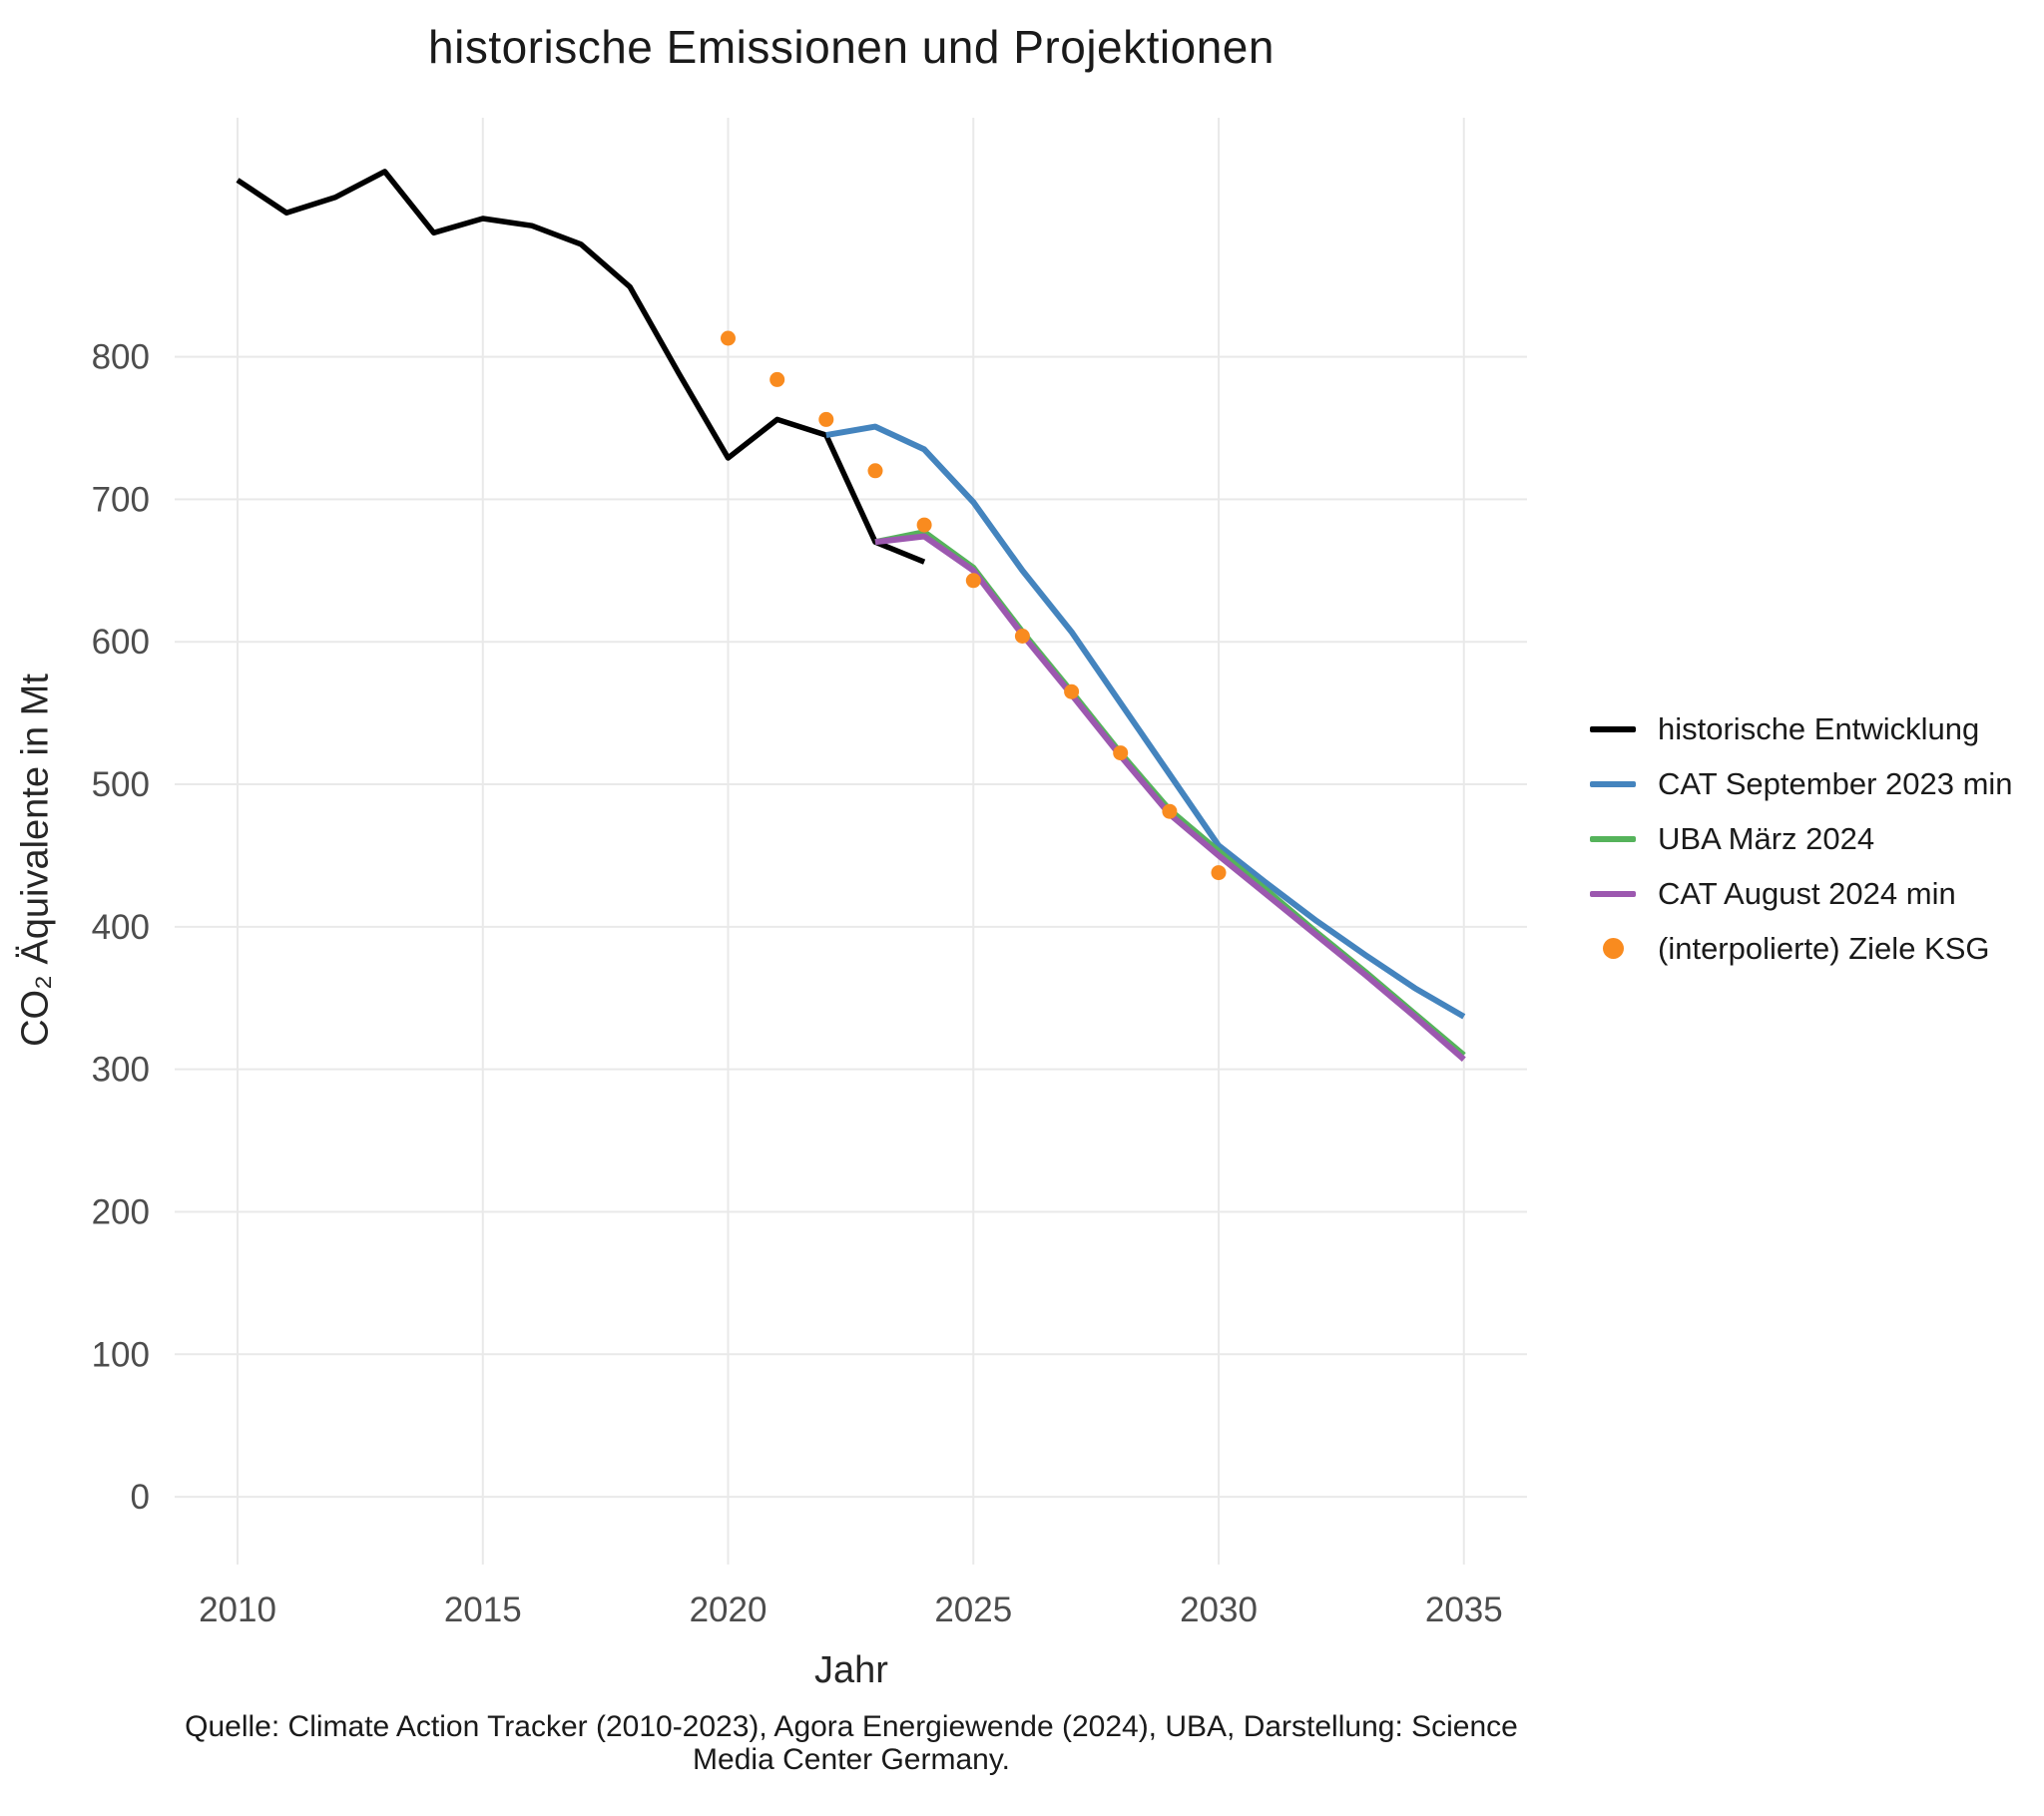  I want to click on legend-item-cat-august-2024: CAT August 2024 min, so click(1801, 893).